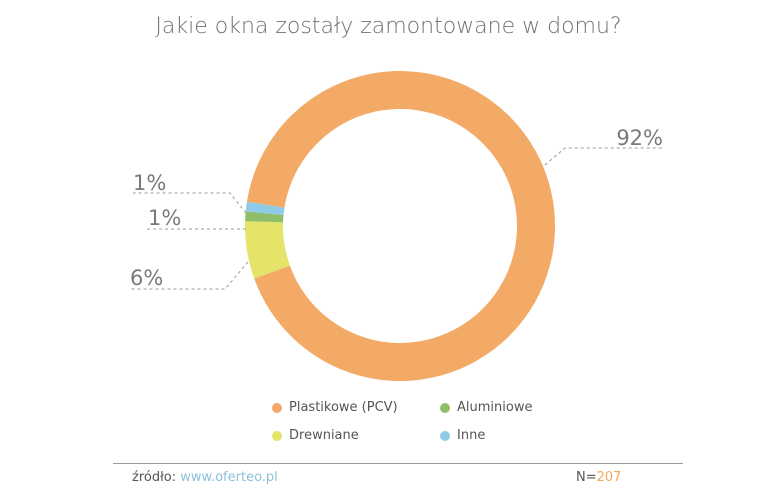 The width and height of the screenshot is (777, 500). What do you see at coordinates (164, 218) in the screenshot?
I see `data-label-aluminiowe: 1%` at bounding box center [164, 218].